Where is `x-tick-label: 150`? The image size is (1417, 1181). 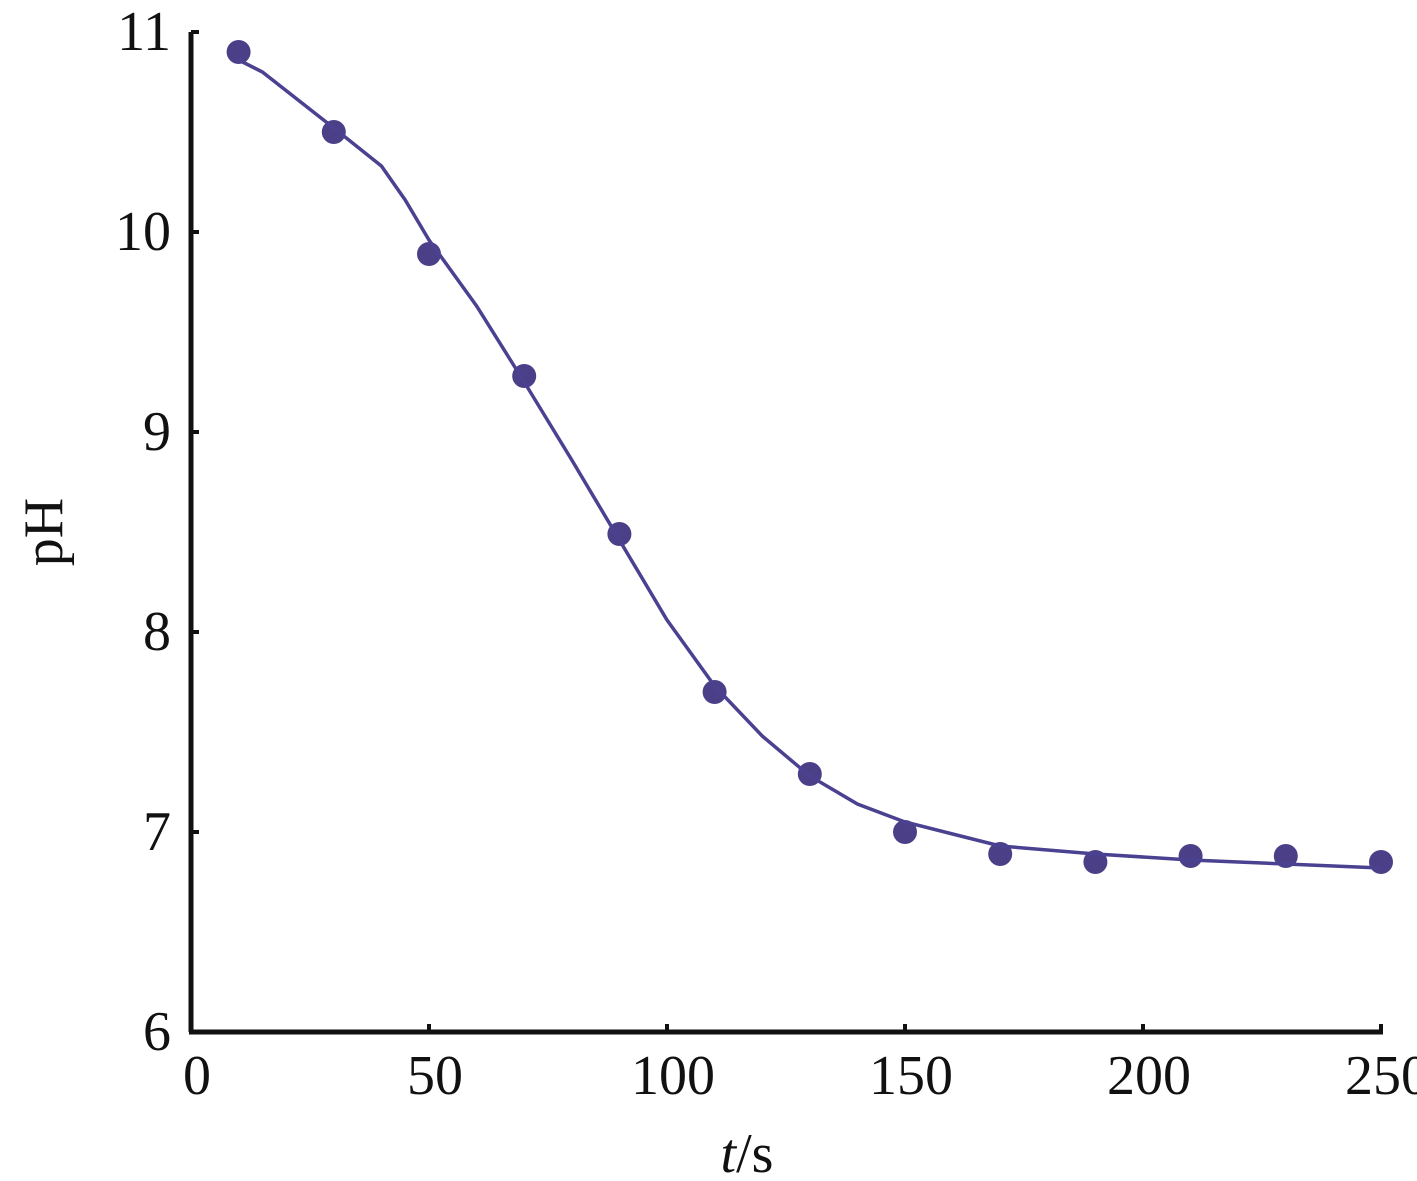 x-tick-label: 150 is located at coordinates (911, 1076).